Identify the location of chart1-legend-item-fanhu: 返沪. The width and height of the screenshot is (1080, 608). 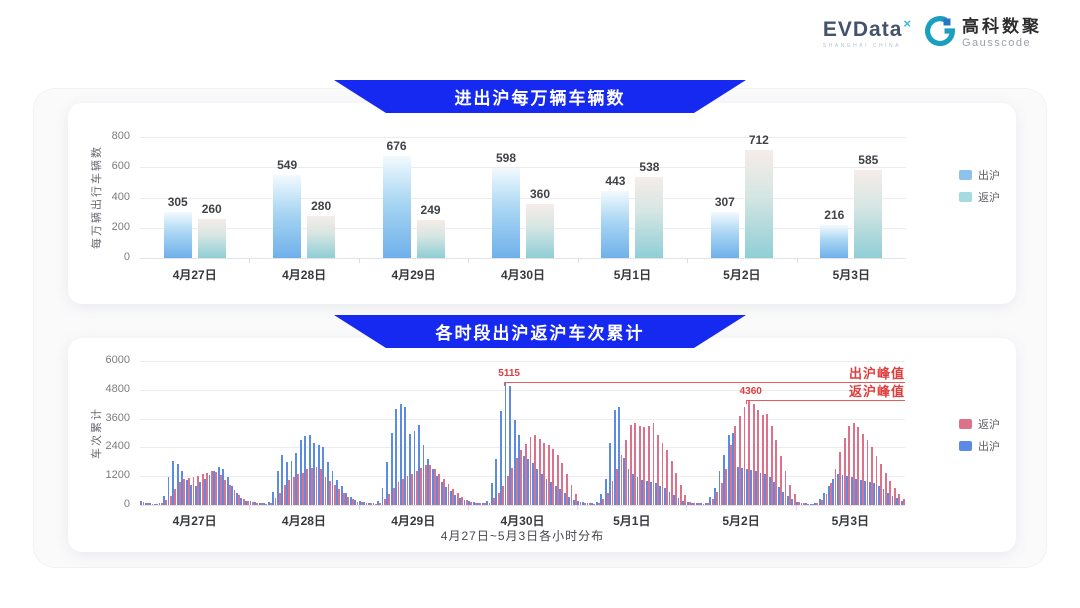
(979, 197).